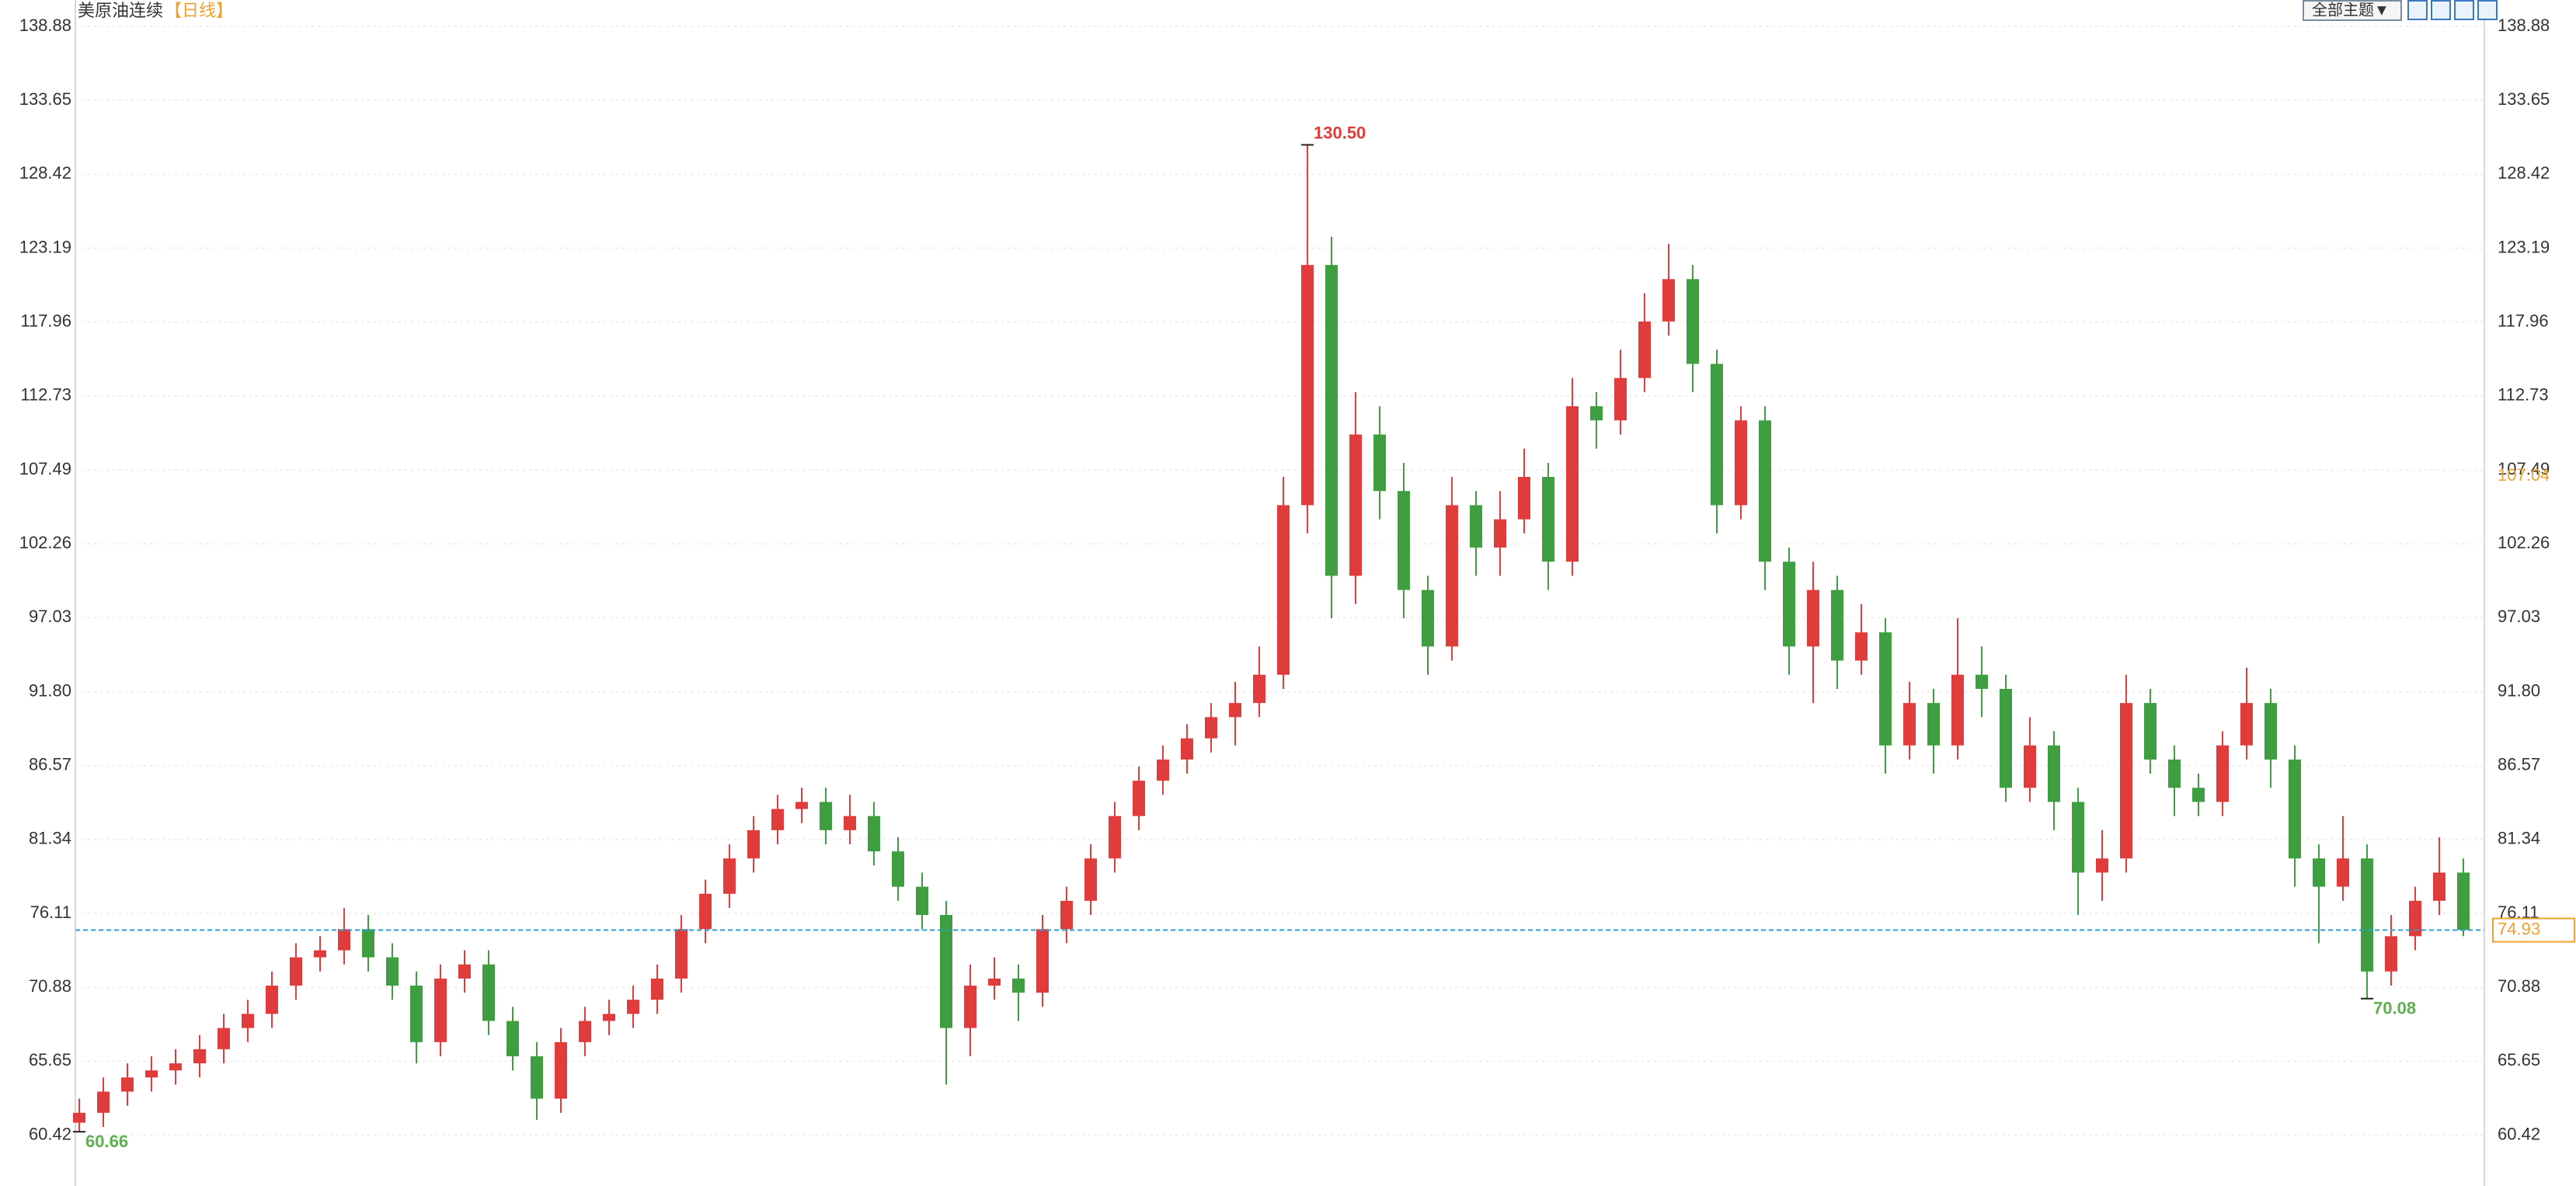  Describe the element at coordinates (2524, 25) in the screenshot. I see `y-tick-label-right: 138.88` at that location.